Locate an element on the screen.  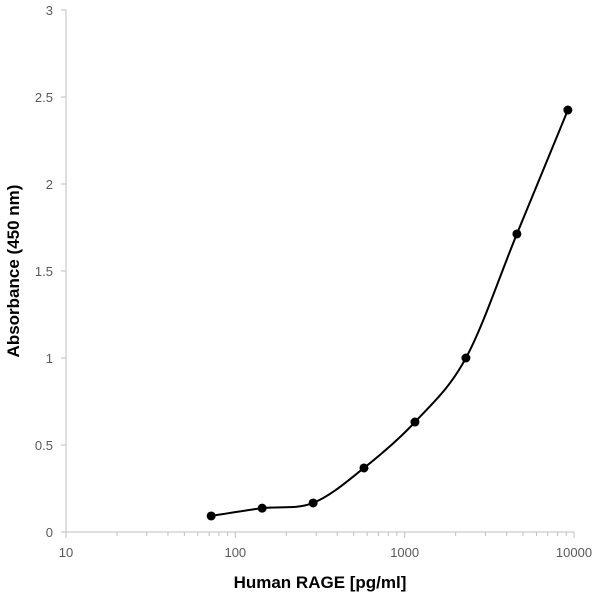
y-tick-label: 1 is located at coordinates (49, 358).